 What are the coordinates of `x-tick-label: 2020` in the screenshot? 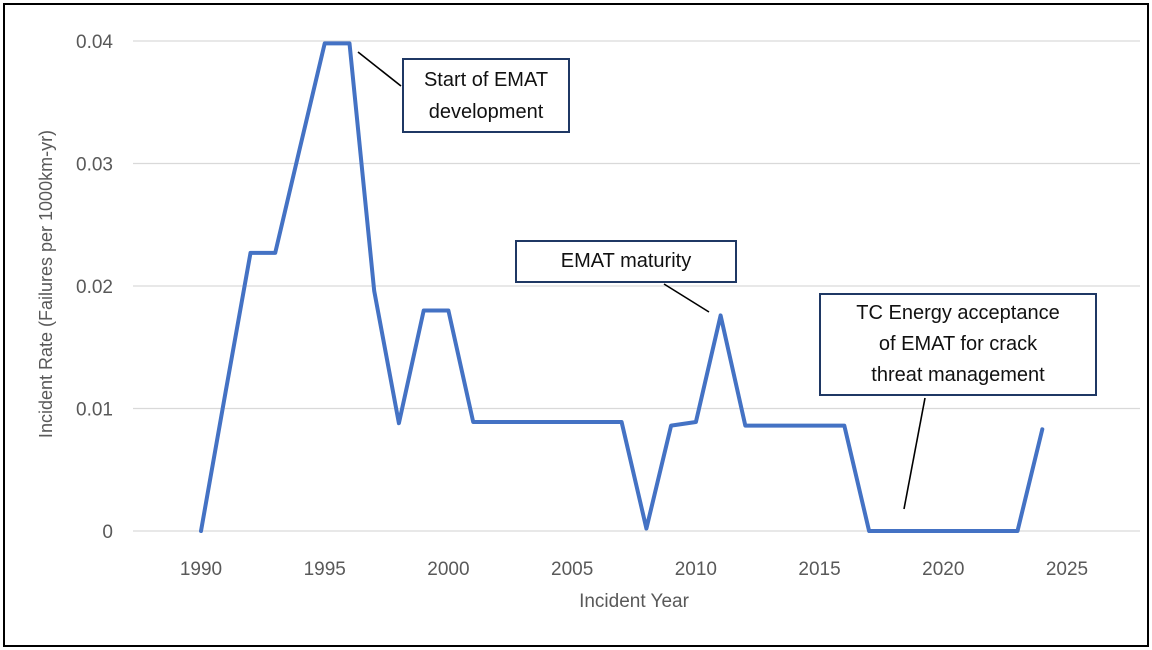 It's located at (943, 569).